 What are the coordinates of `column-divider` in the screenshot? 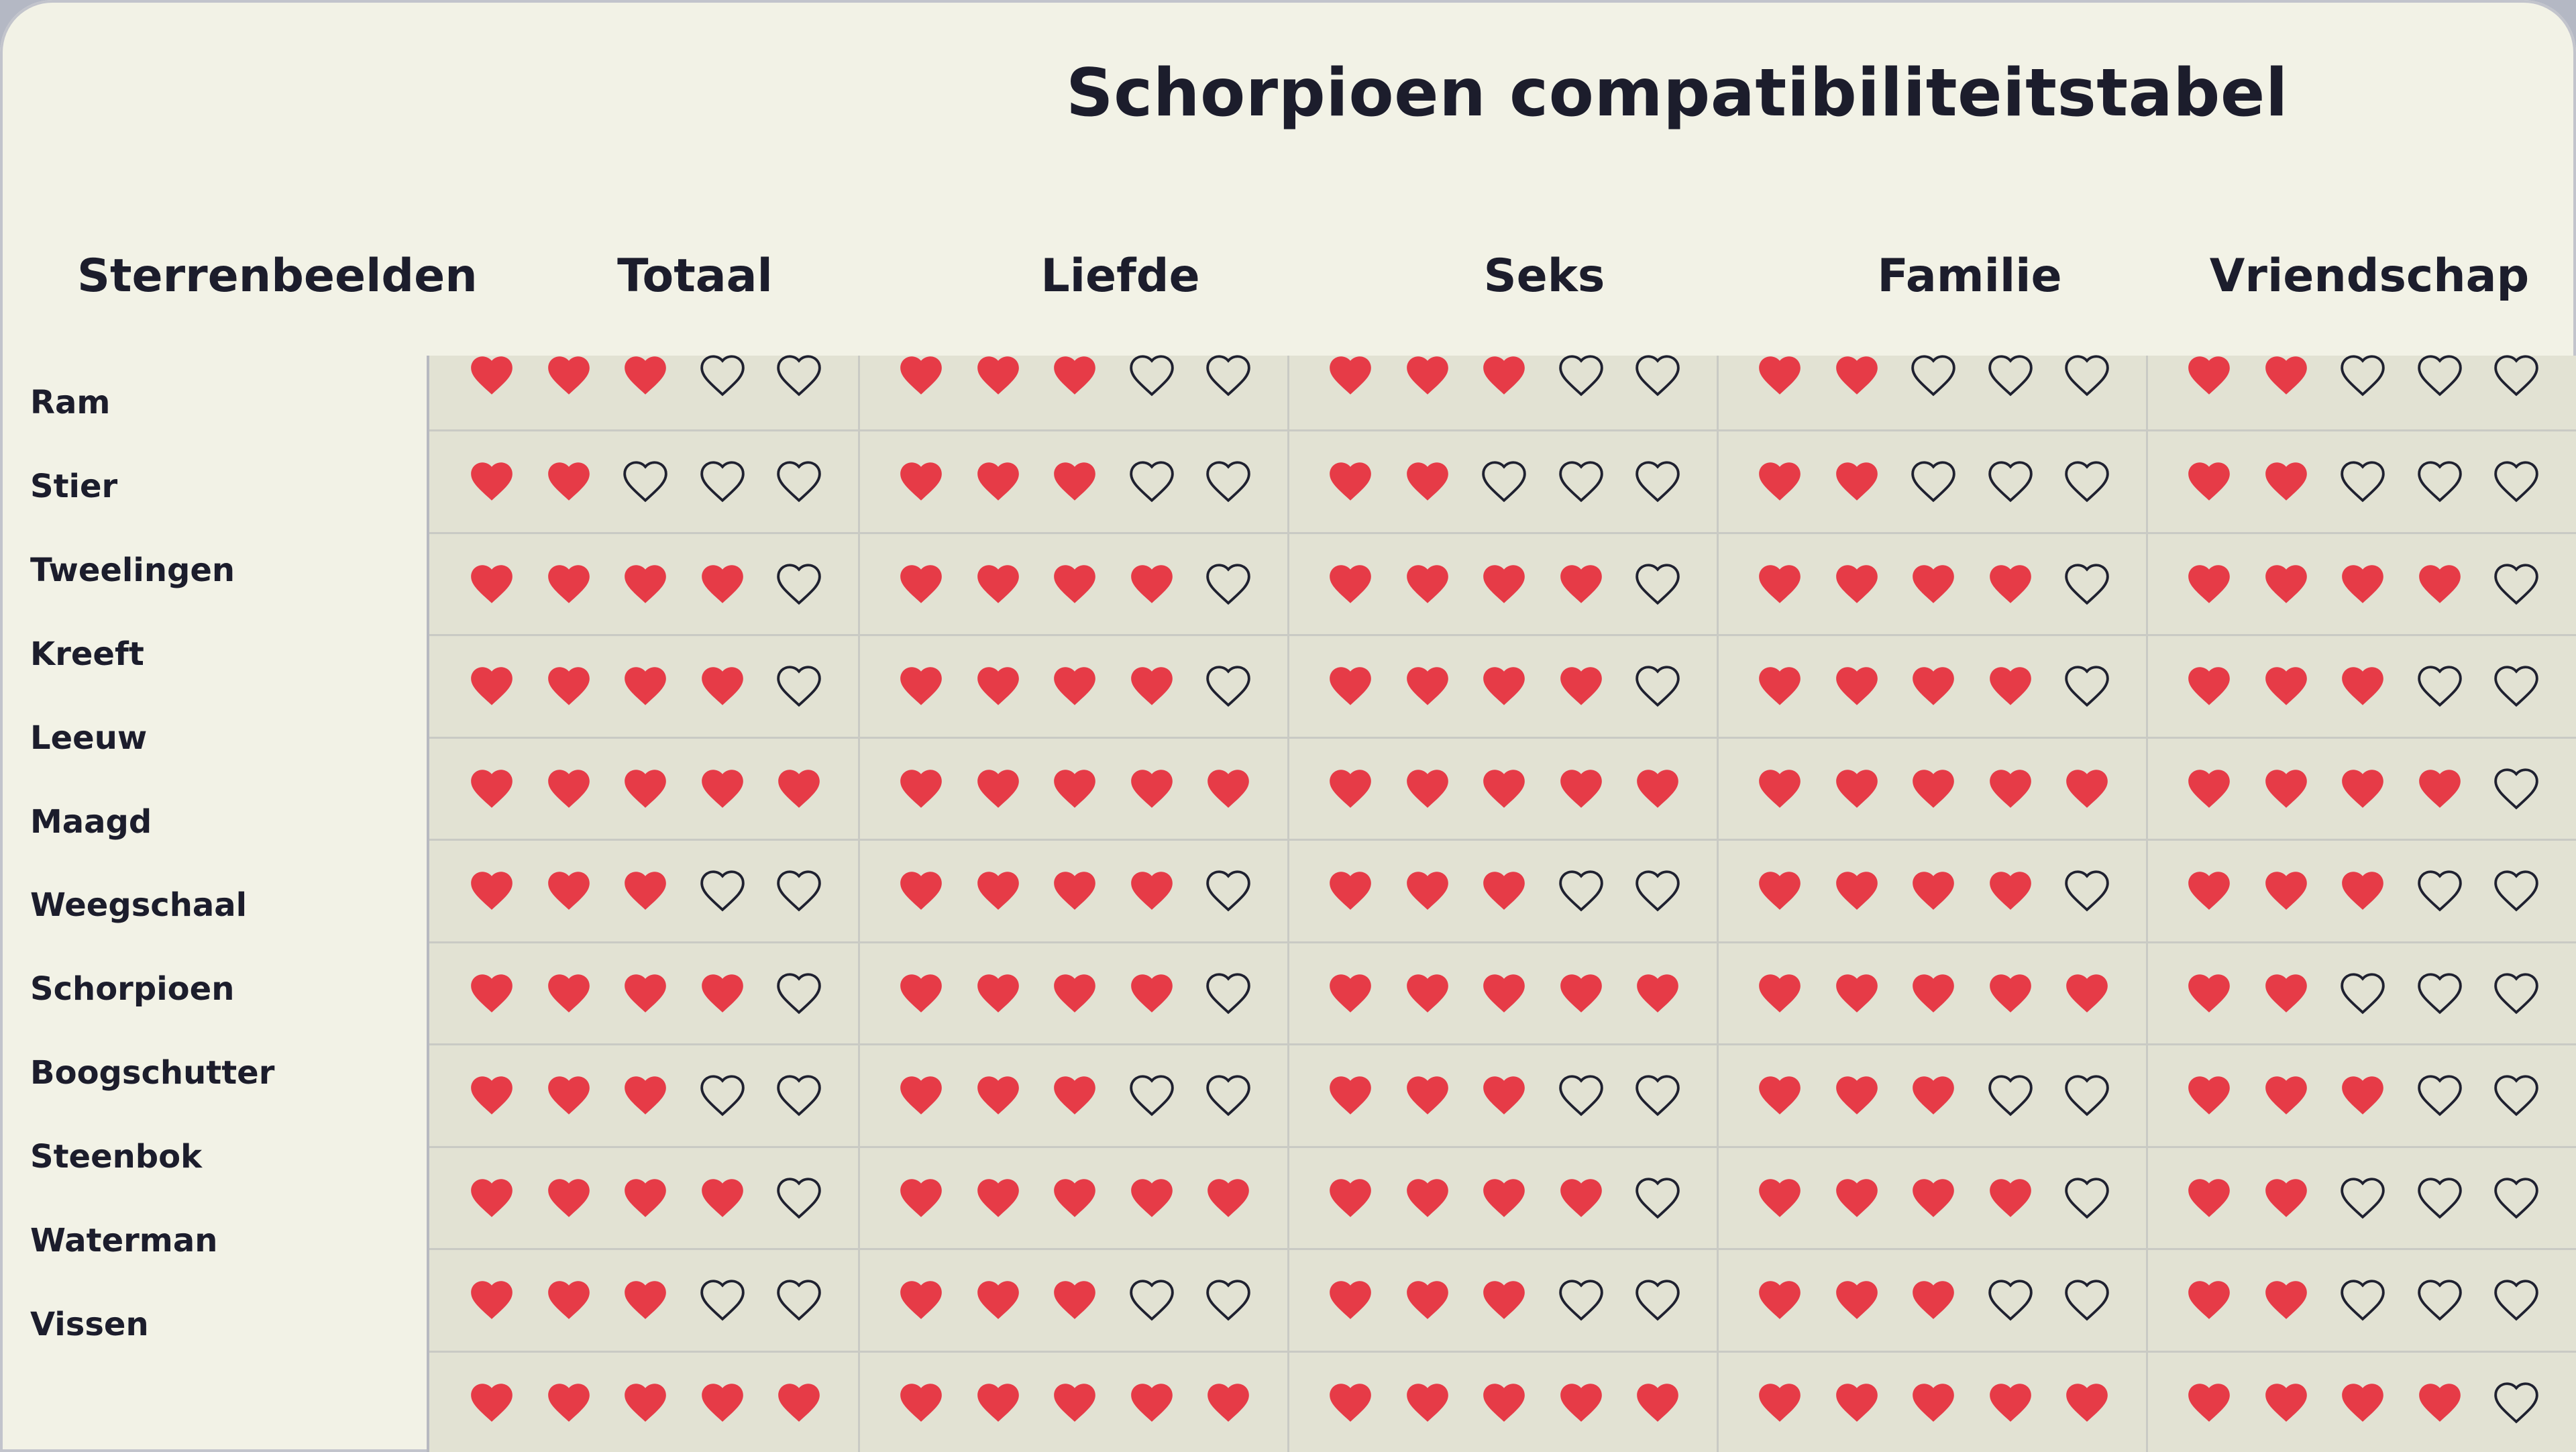 It's located at (859, 904).